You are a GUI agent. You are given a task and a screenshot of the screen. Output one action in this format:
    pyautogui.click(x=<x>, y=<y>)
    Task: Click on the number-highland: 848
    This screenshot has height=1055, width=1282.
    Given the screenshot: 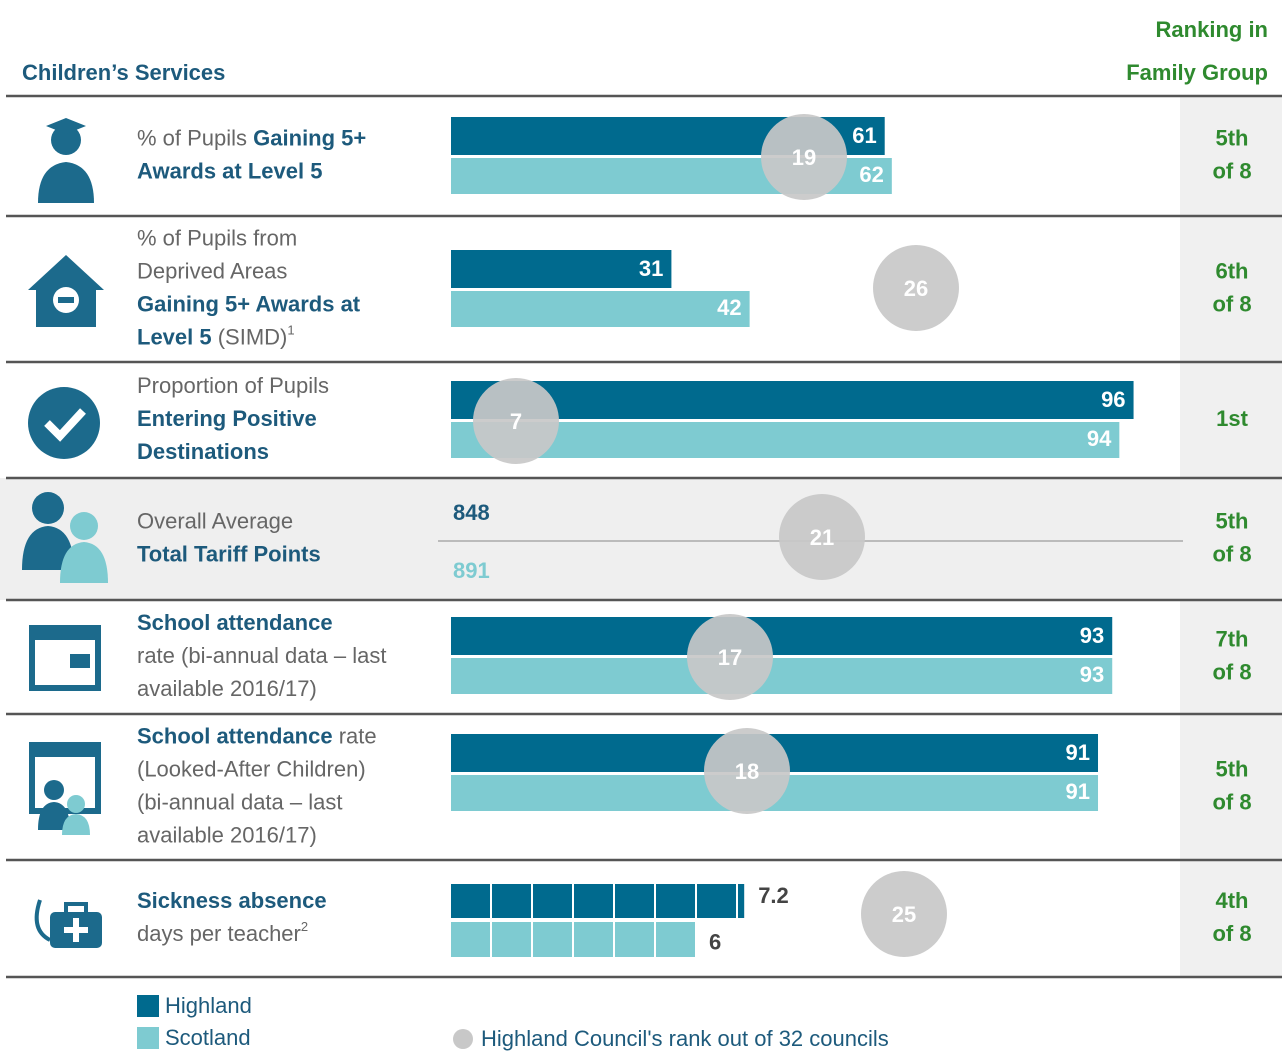 What is the action you would take?
    pyautogui.click(x=471, y=512)
    